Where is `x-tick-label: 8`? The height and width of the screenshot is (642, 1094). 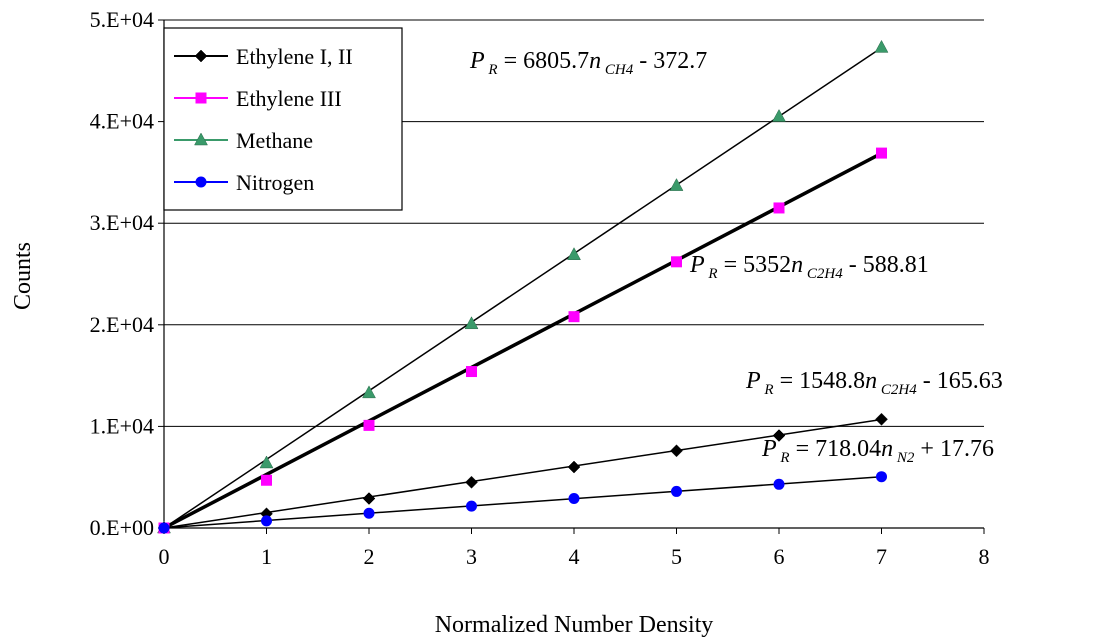
x-tick-label: 8 is located at coordinates (984, 556).